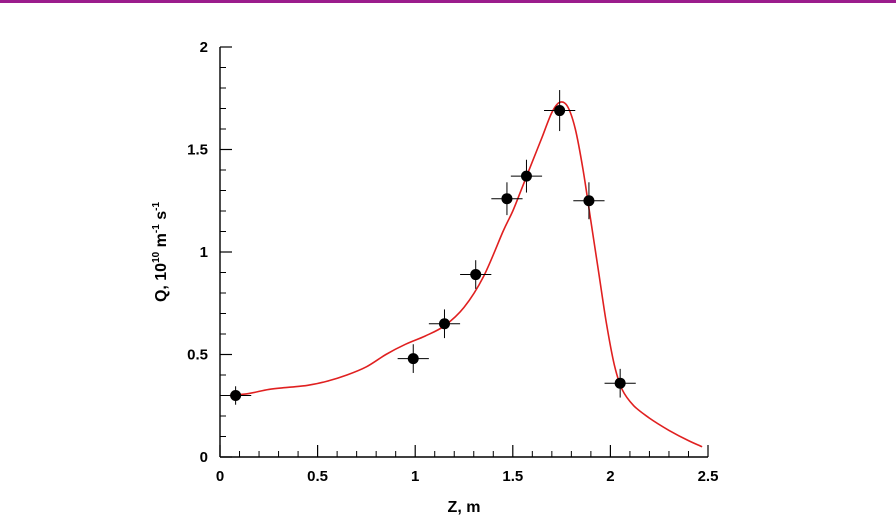 Image resolution: width=896 pixels, height=523 pixels. Describe the element at coordinates (220, 476) in the screenshot. I see `x-tick-label: 0` at that location.